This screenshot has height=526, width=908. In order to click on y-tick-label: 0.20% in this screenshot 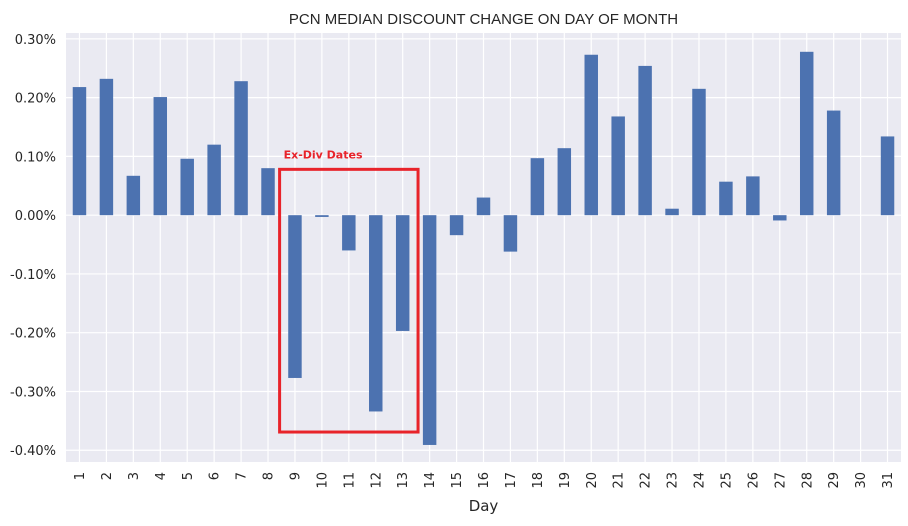, I will do `click(35, 99)`.